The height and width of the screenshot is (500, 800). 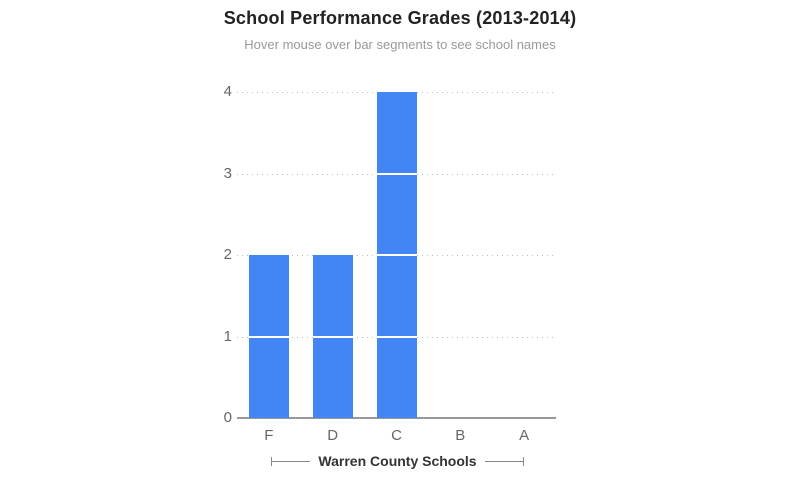 What do you see at coordinates (333, 435) in the screenshot?
I see `x-tick-label-D: D` at bounding box center [333, 435].